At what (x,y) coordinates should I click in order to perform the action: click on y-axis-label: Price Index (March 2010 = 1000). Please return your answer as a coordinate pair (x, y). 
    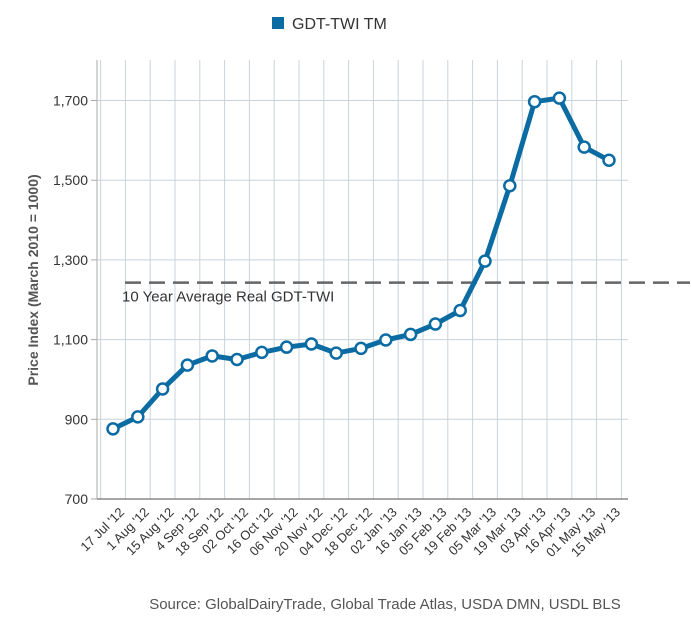
    Looking at the image, I should click on (33, 279).